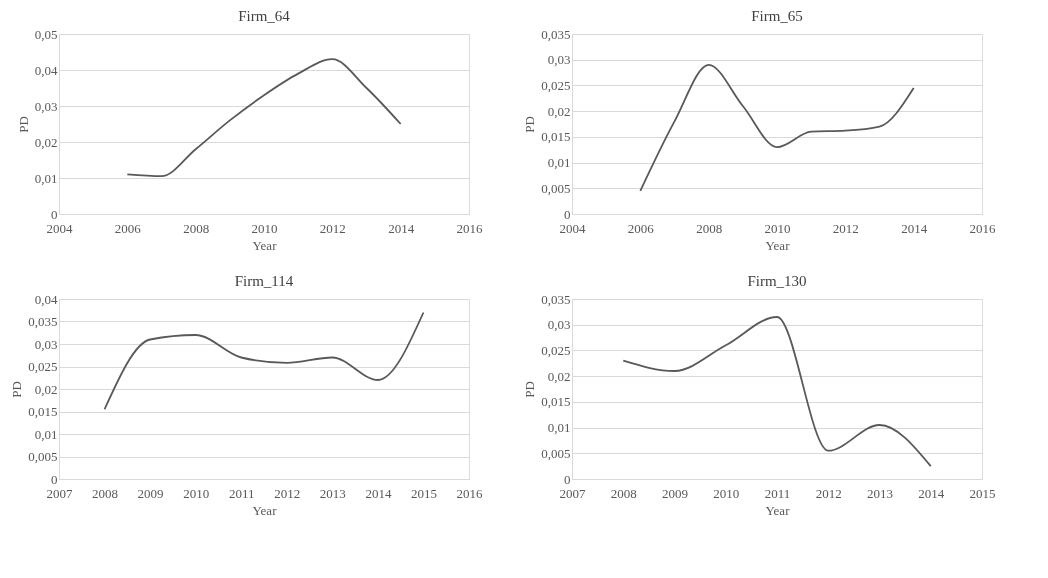  What do you see at coordinates (777, 281) in the screenshot?
I see `chart-title: Firm_130` at bounding box center [777, 281].